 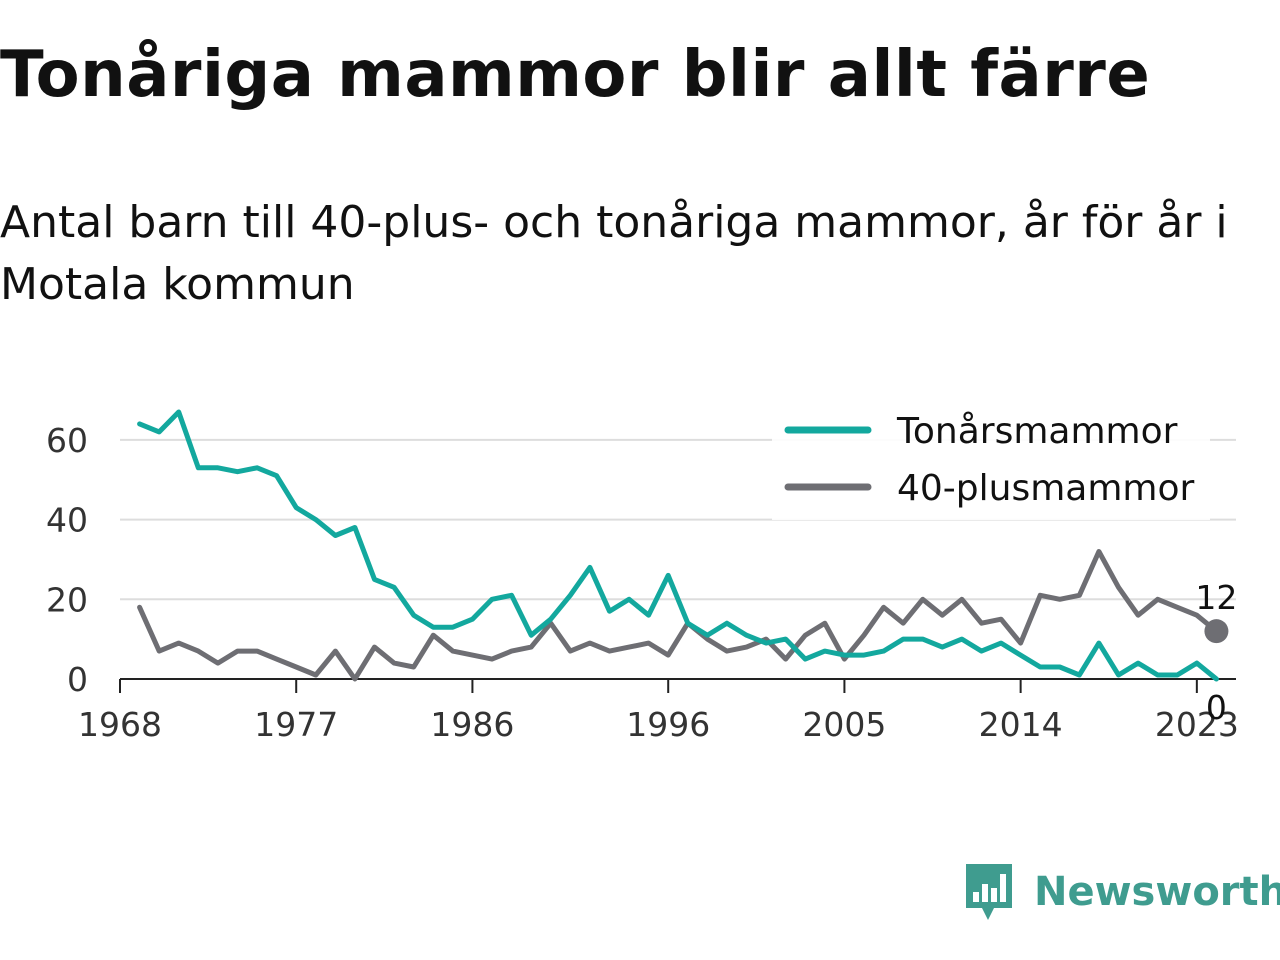 What do you see at coordinates (77, 679) in the screenshot?
I see `y-tick-label: 0` at bounding box center [77, 679].